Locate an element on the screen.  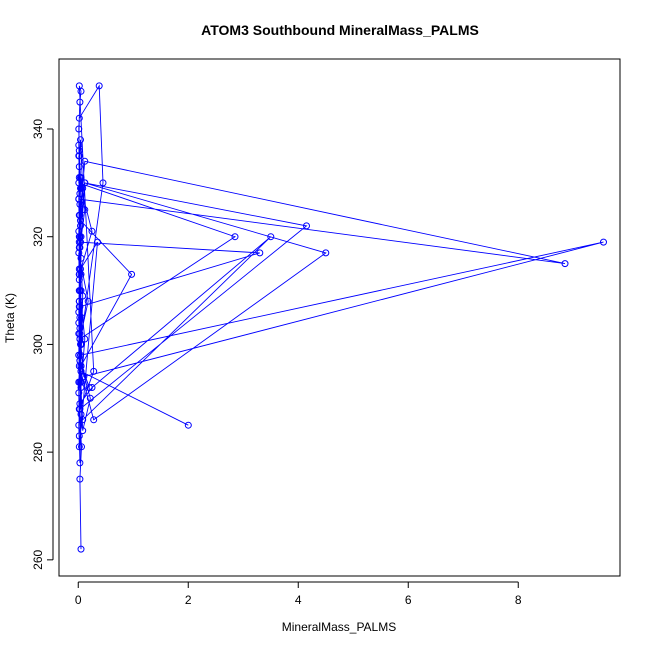
y-tick-label: 300 is located at coordinates (38, 344).